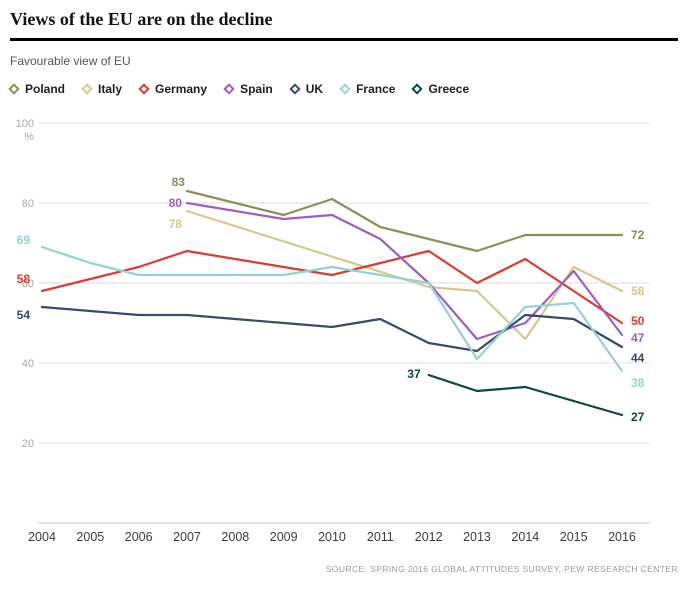 Image resolution: width=688 pixels, height=614 pixels. I want to click on value-label-italy-2016: 58, so click(638, 291).